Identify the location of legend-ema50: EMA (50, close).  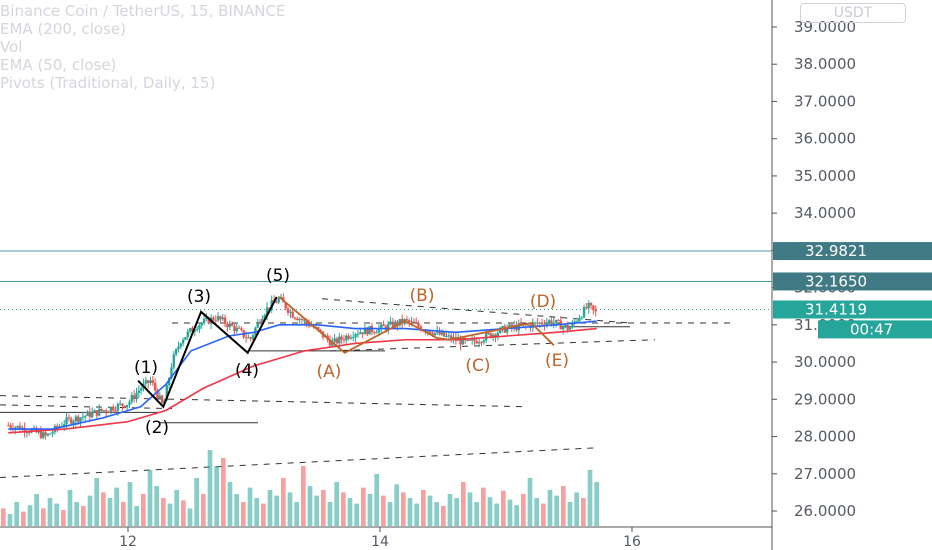
(58, 65).